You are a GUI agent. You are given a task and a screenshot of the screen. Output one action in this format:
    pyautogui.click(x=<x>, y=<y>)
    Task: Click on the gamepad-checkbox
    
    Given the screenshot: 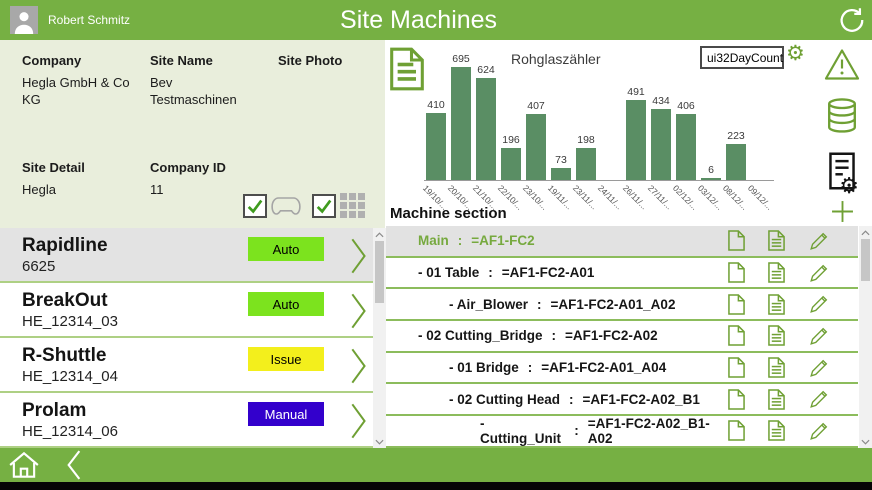 What is the action you would take?
    pyautogui.click(x=255, y=205)
    